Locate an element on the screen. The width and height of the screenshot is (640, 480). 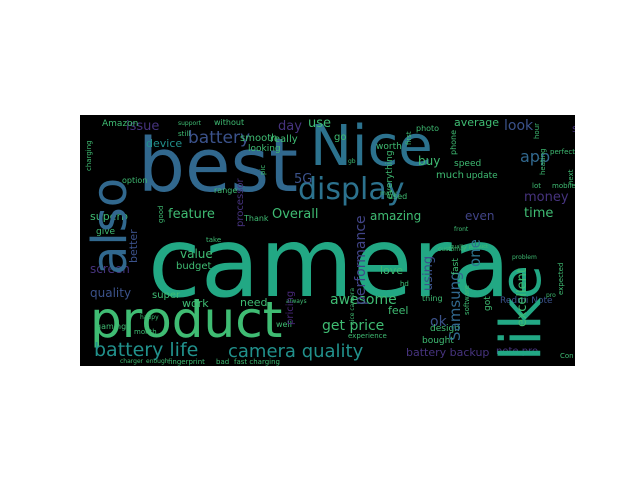
word-look: look is located at coordinates (519, 126).